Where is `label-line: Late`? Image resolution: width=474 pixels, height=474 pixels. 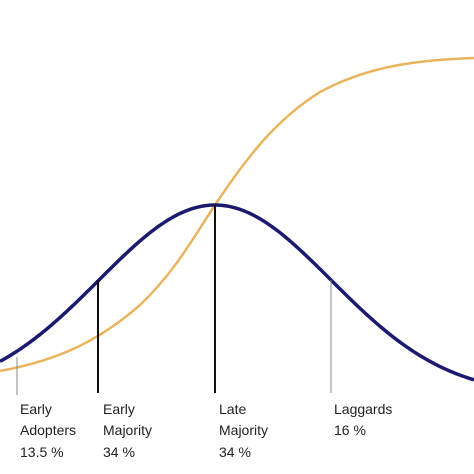 label-line: Late is located at coordinates (232, 409).